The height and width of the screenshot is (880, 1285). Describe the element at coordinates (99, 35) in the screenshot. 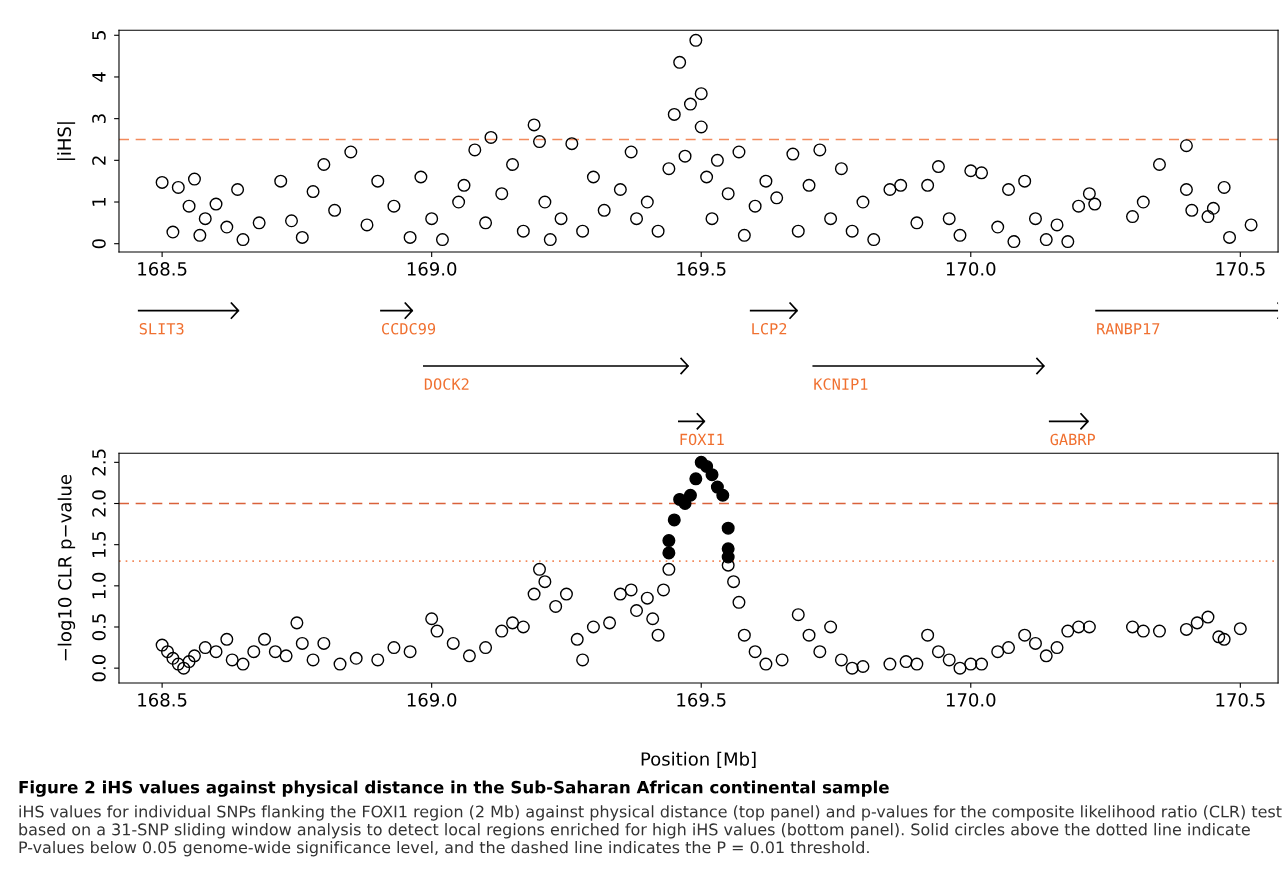

I see `y-tick-label: 5` at that location.